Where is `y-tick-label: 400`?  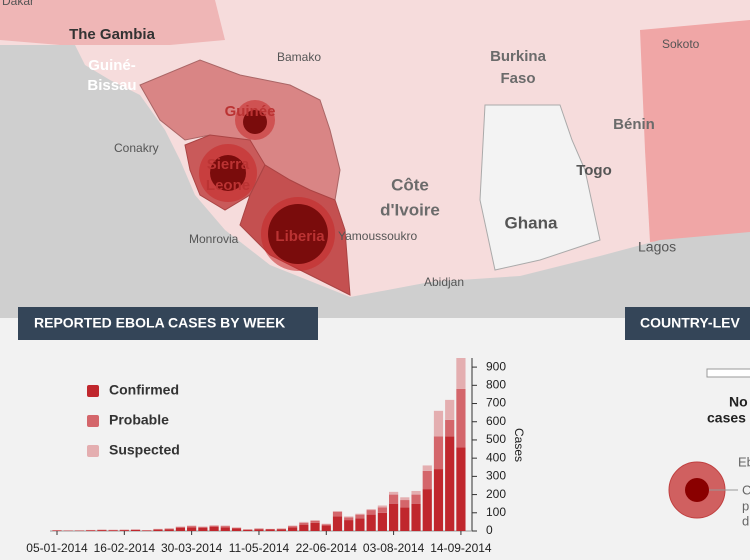 y-tick-label: 400 is located at coordinates (496, 457).